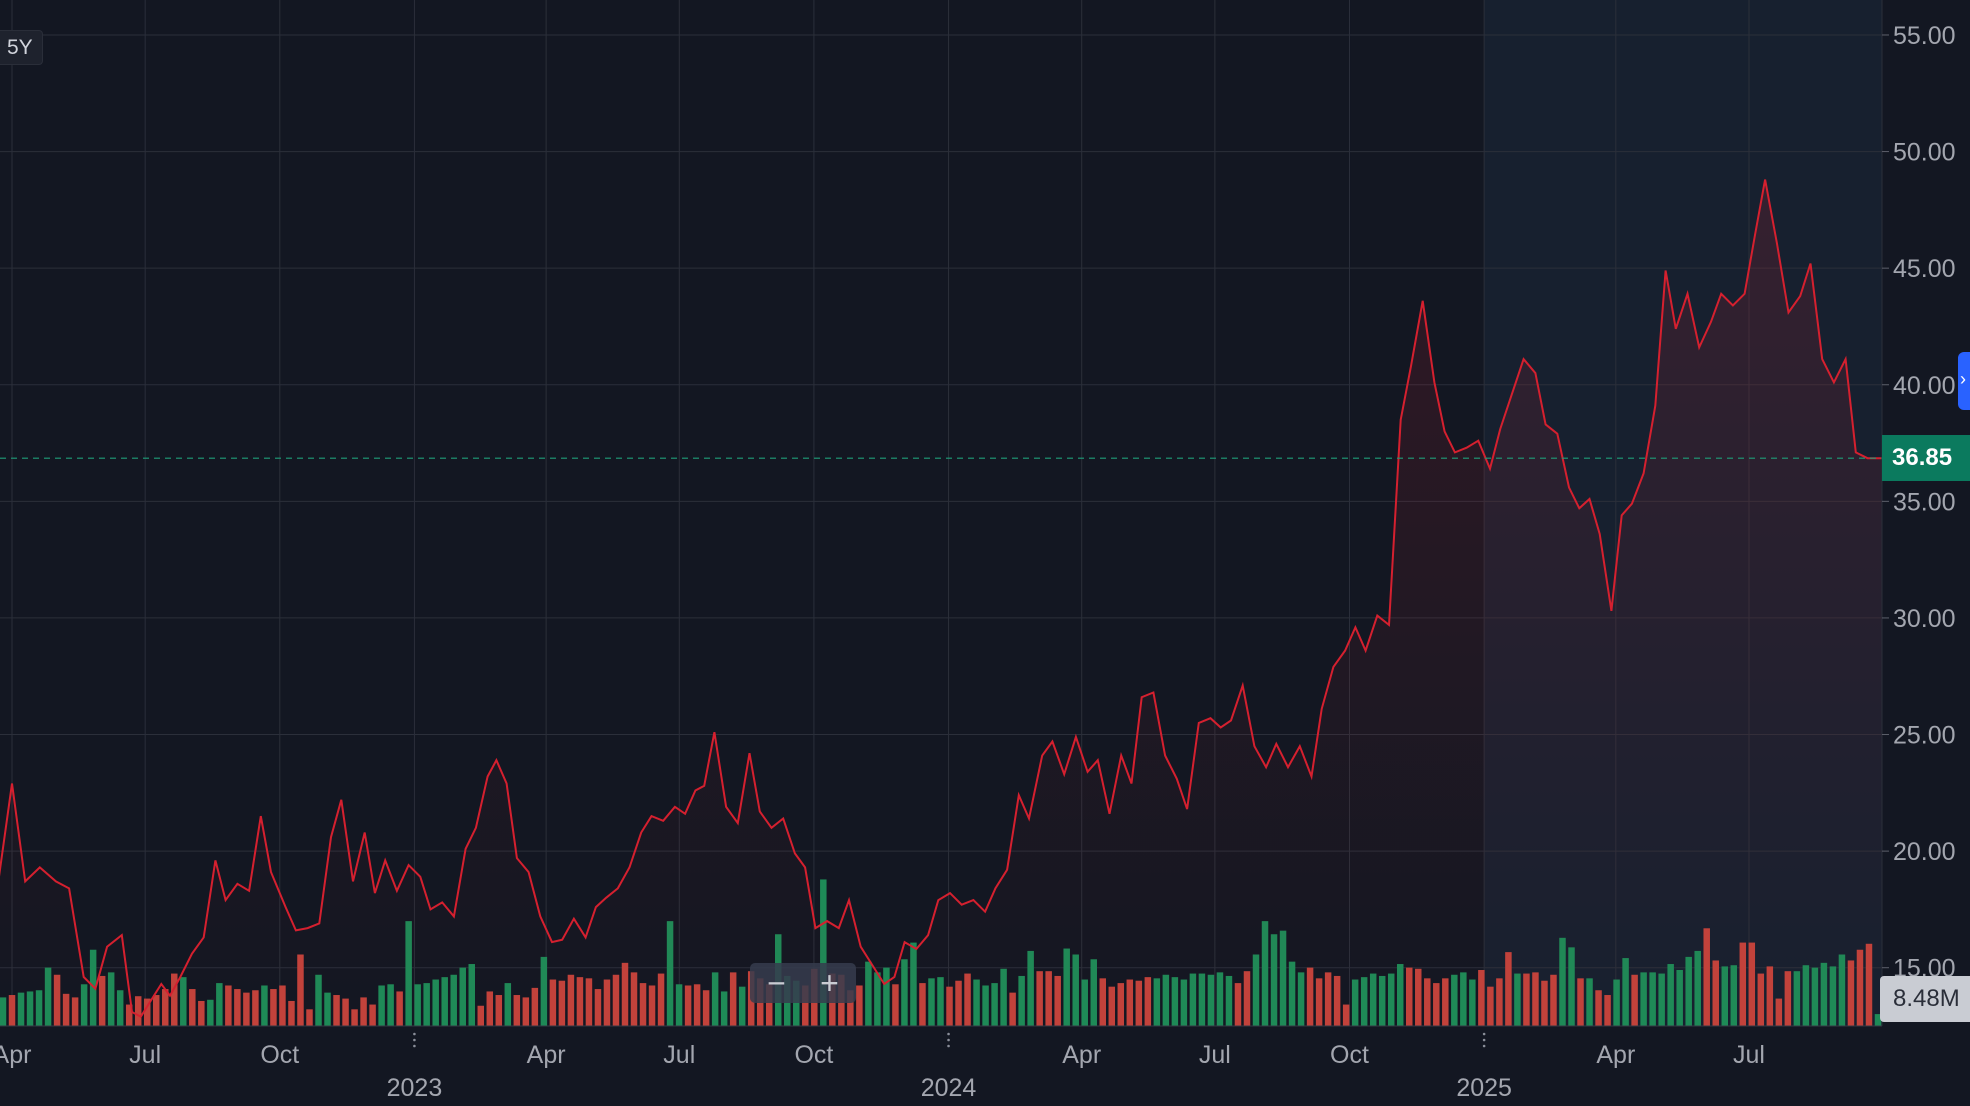 This screenshot has width=1970, height=1106. Describe the element at coordinates (138, 1011) in the screenshot. I see `volume-bar` at that location.